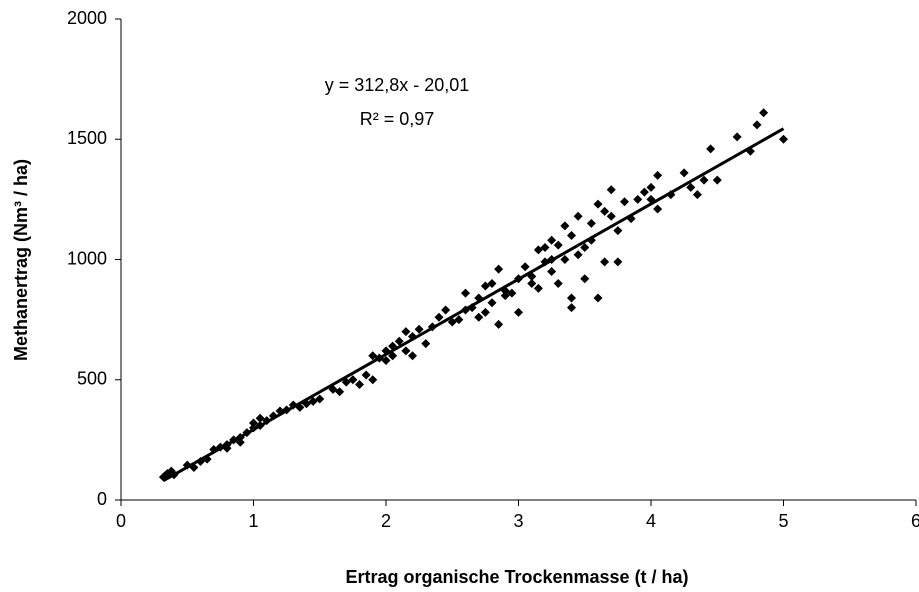 This screenshot has width=919, height=592. I want to click on x-tick-label: 4, so click(651, 521).